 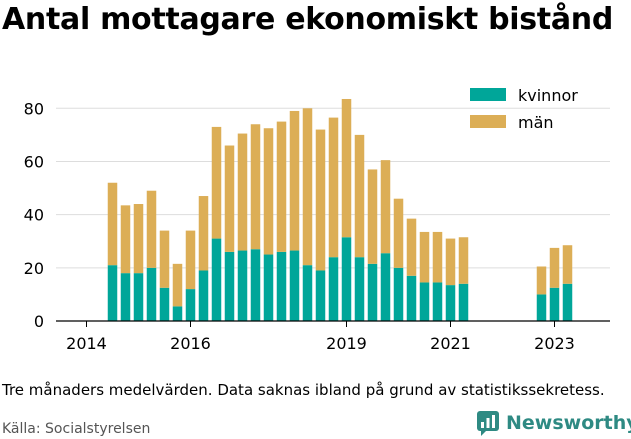 I want to click on y-tick-label: 40, so click(x=34, y=215).